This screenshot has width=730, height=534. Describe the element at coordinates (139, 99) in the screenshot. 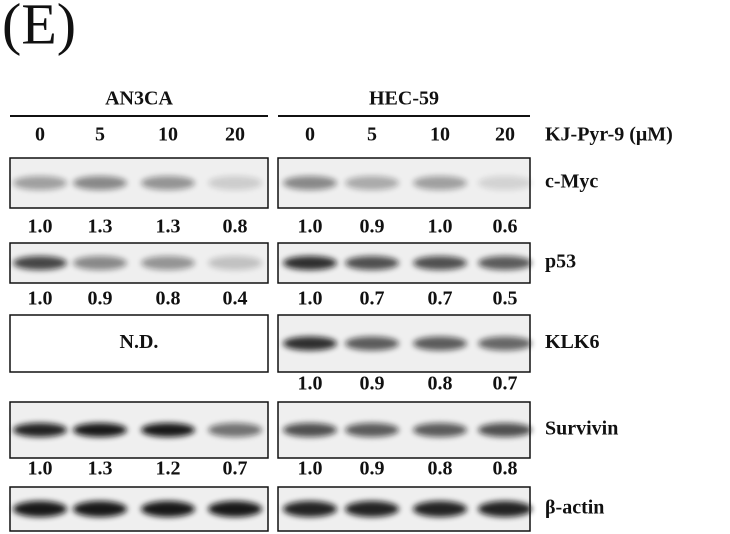

I see `cell-line-label: AN3CA` at that location.